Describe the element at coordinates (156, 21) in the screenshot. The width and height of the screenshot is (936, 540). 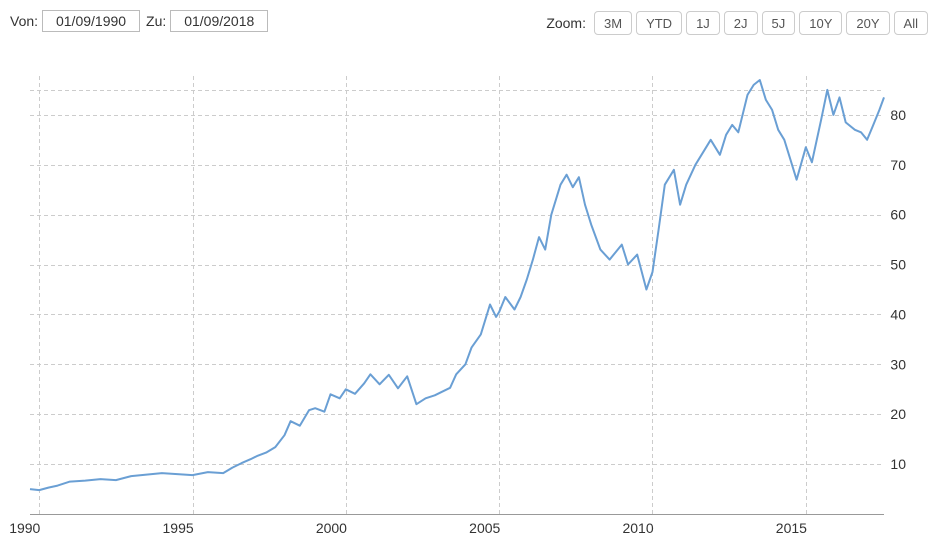
I see `to-label: Zu:` at that location.